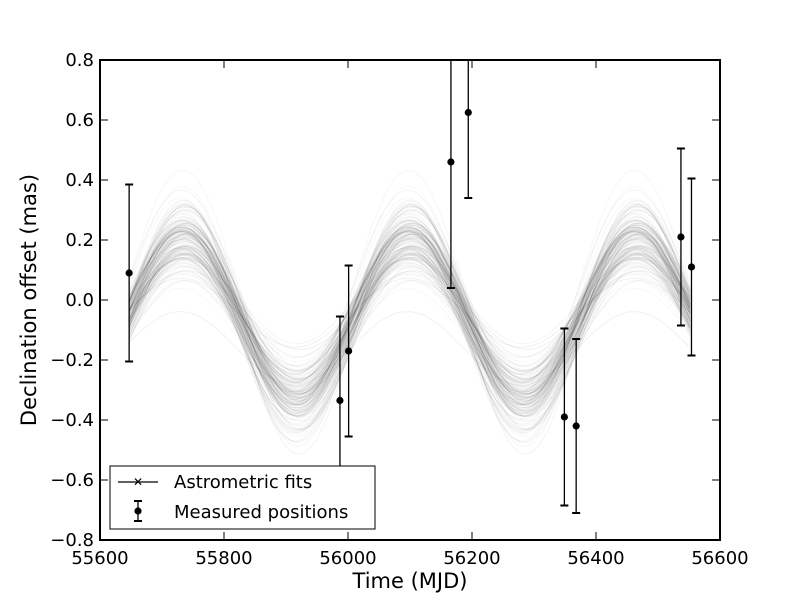 The width and height of the screenshot is (800, 600). What do you see at coordinates (243, 482) in the screenshot?
I see `legend-fit-label: Astrometric fits` at bounding box center [243, 482].